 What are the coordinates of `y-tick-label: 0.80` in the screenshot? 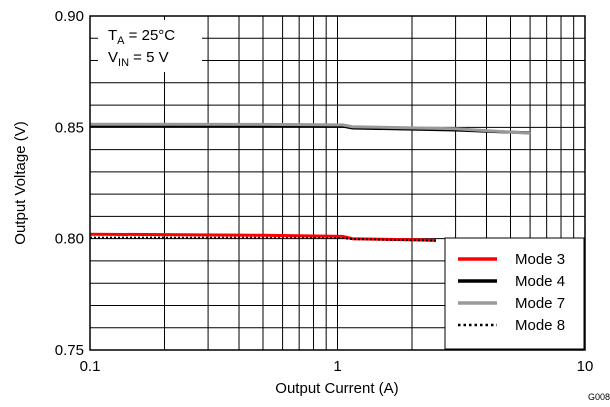 It's located at (69, 239).